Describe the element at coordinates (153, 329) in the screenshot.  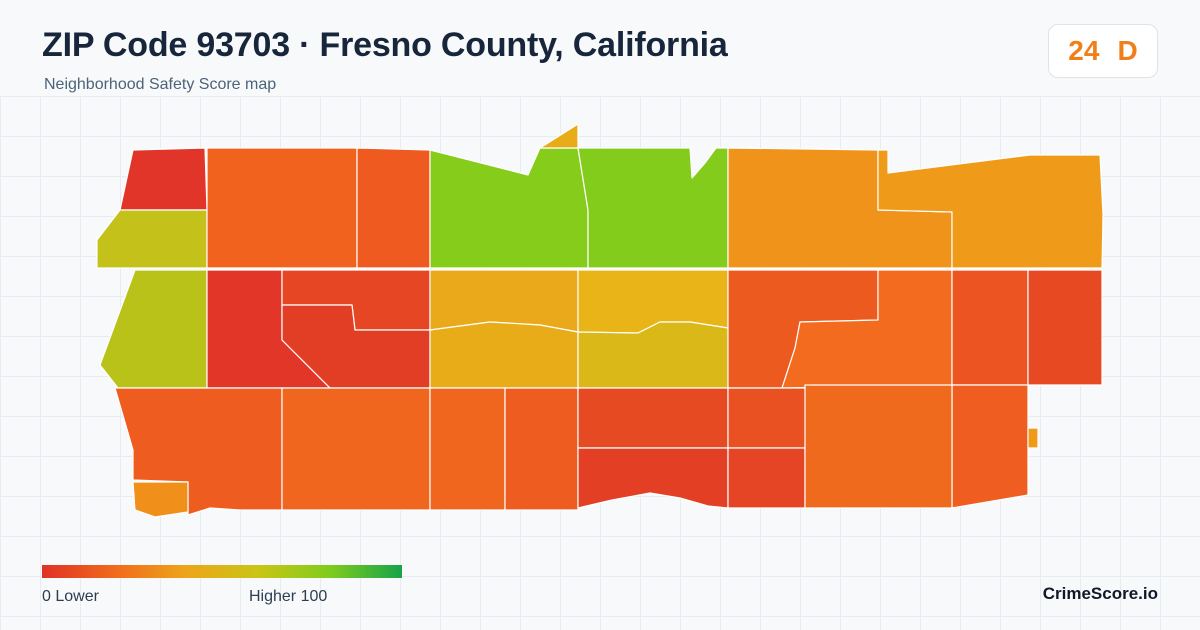
I see `map-region-w-middle` at that location.